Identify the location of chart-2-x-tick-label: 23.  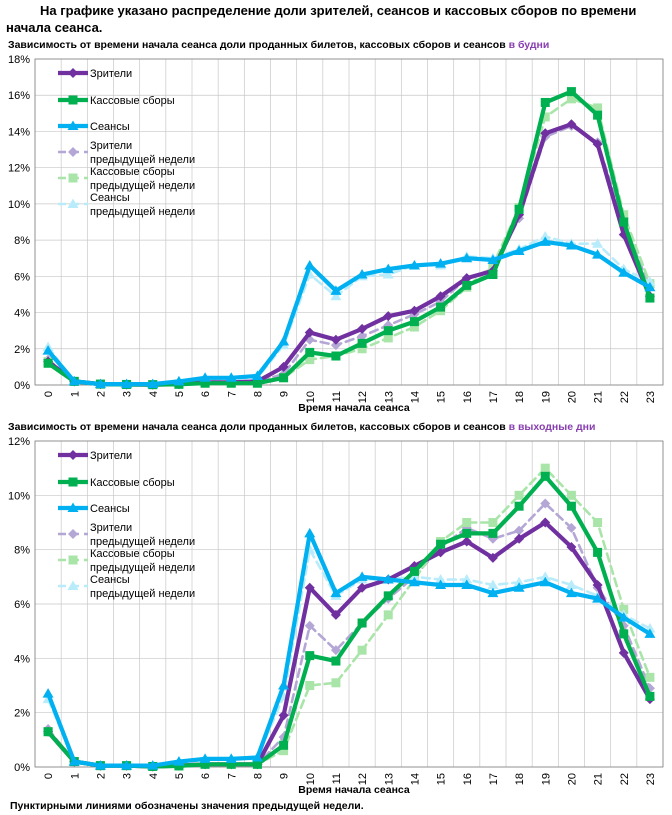
(651, 779).